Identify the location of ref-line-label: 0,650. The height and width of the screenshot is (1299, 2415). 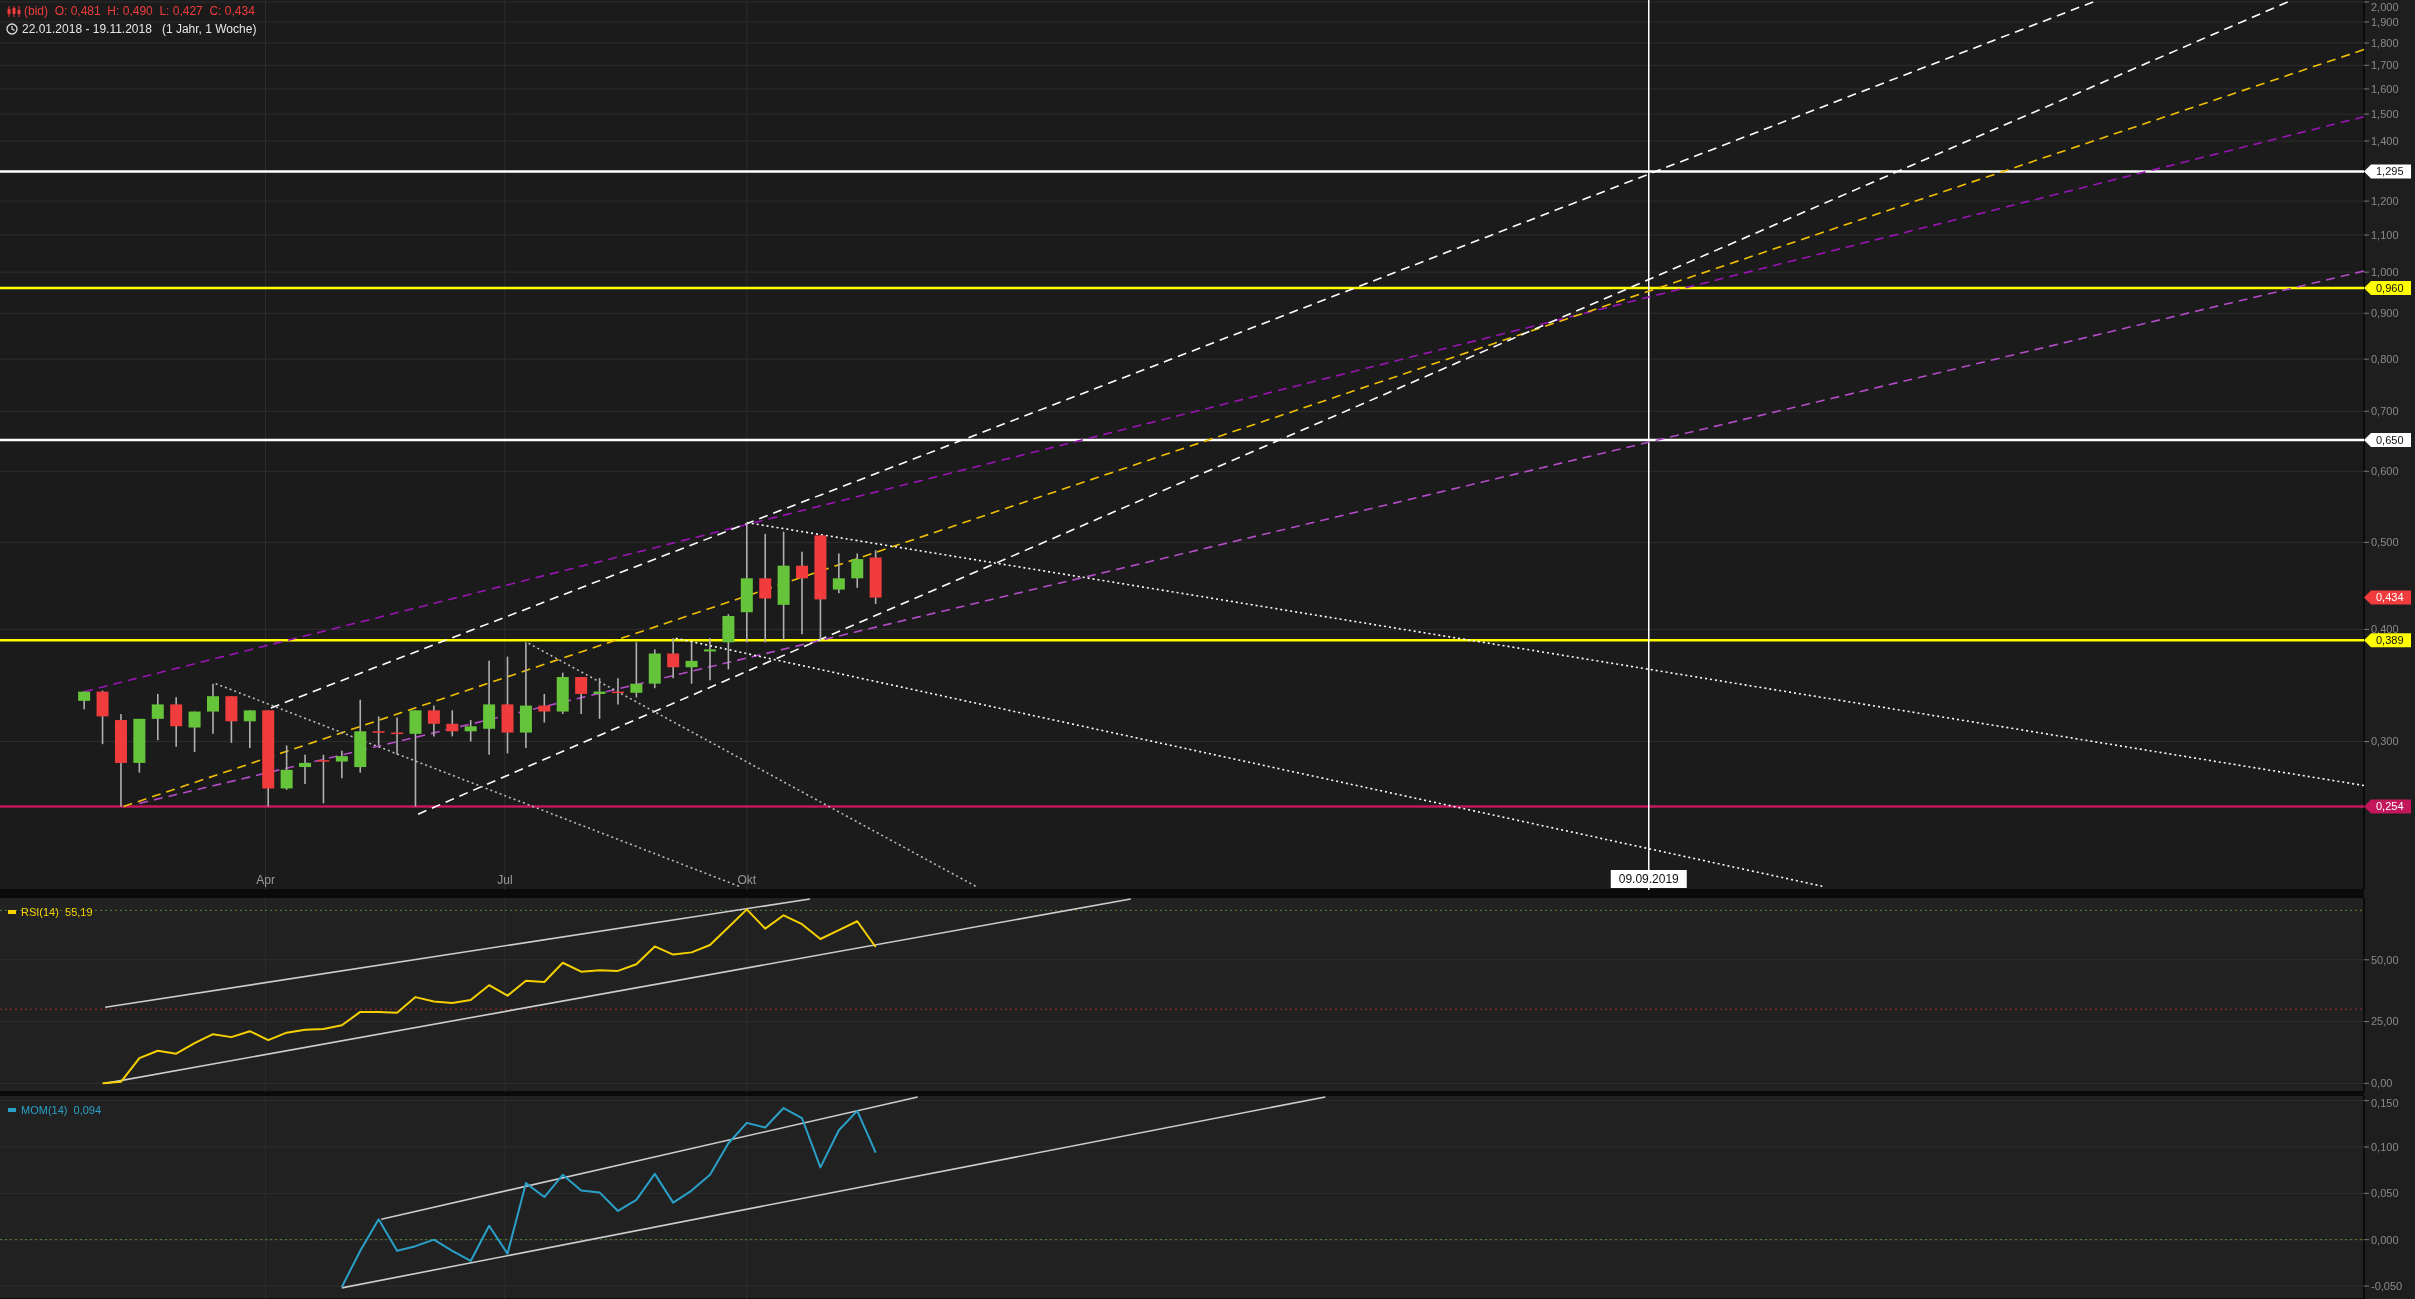
(2390, 439).